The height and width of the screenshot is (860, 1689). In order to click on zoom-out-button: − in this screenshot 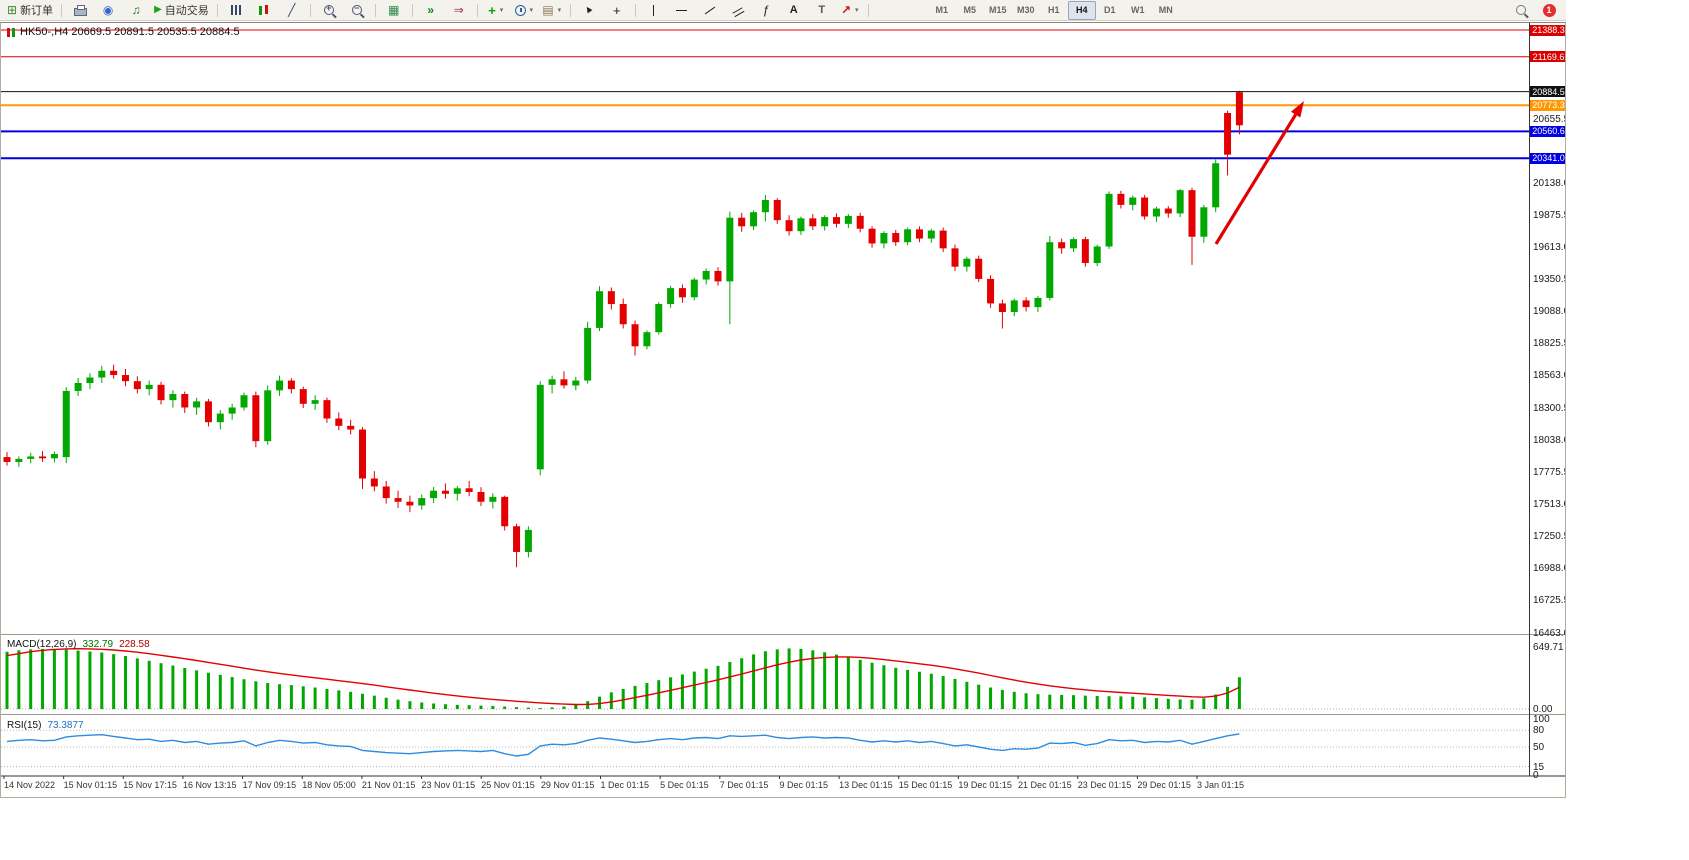, I will do `click(357, 10)`.